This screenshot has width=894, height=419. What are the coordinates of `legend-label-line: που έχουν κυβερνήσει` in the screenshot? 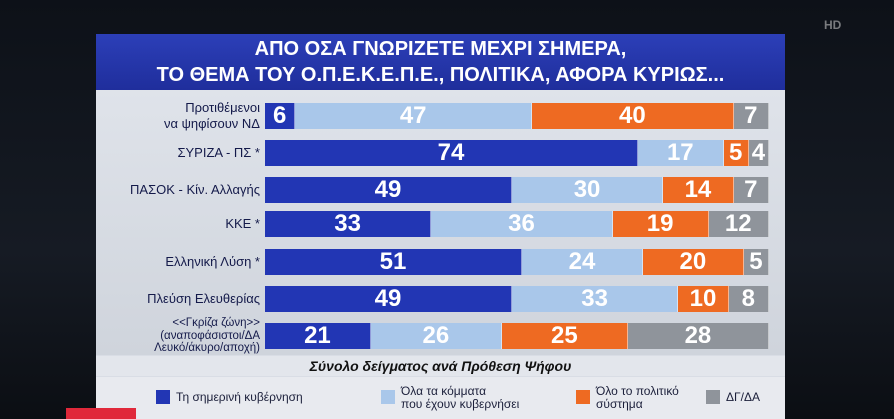 It's located at (460, 404).